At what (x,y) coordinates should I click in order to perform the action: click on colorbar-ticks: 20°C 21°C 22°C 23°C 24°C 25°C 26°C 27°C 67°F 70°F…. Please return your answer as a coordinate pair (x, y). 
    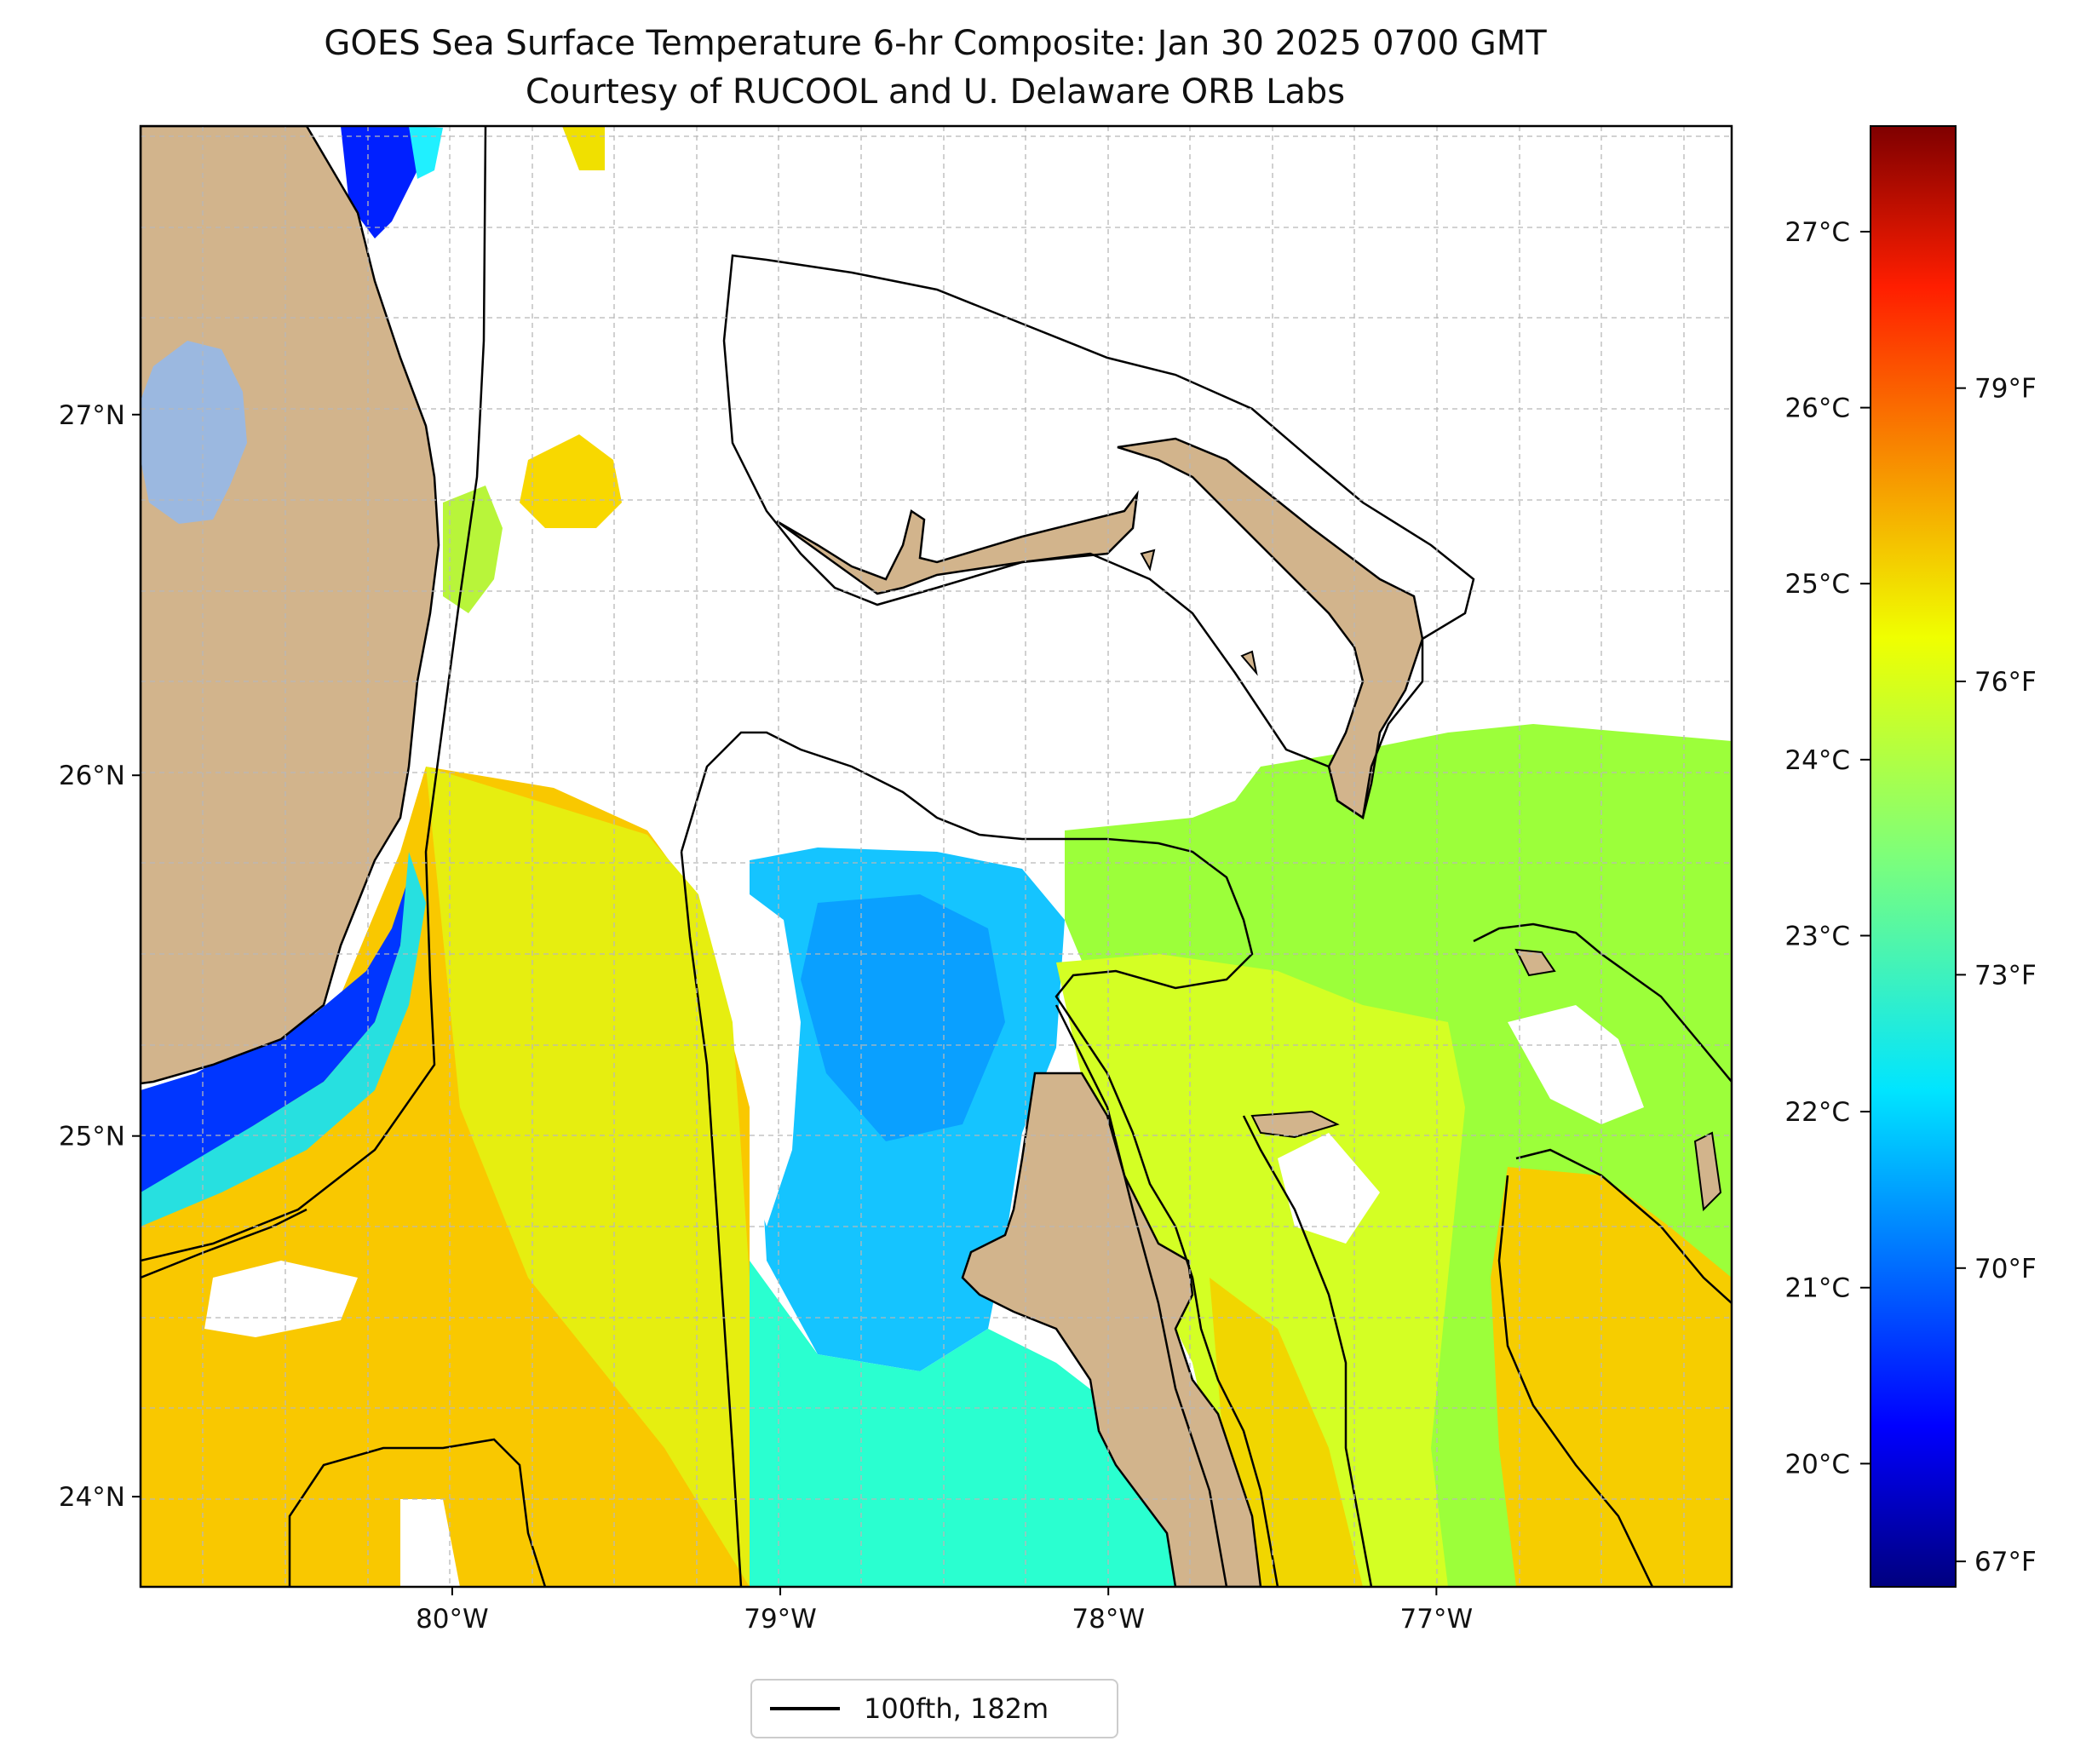
    Looking at the image, I should click on (1910, 897).